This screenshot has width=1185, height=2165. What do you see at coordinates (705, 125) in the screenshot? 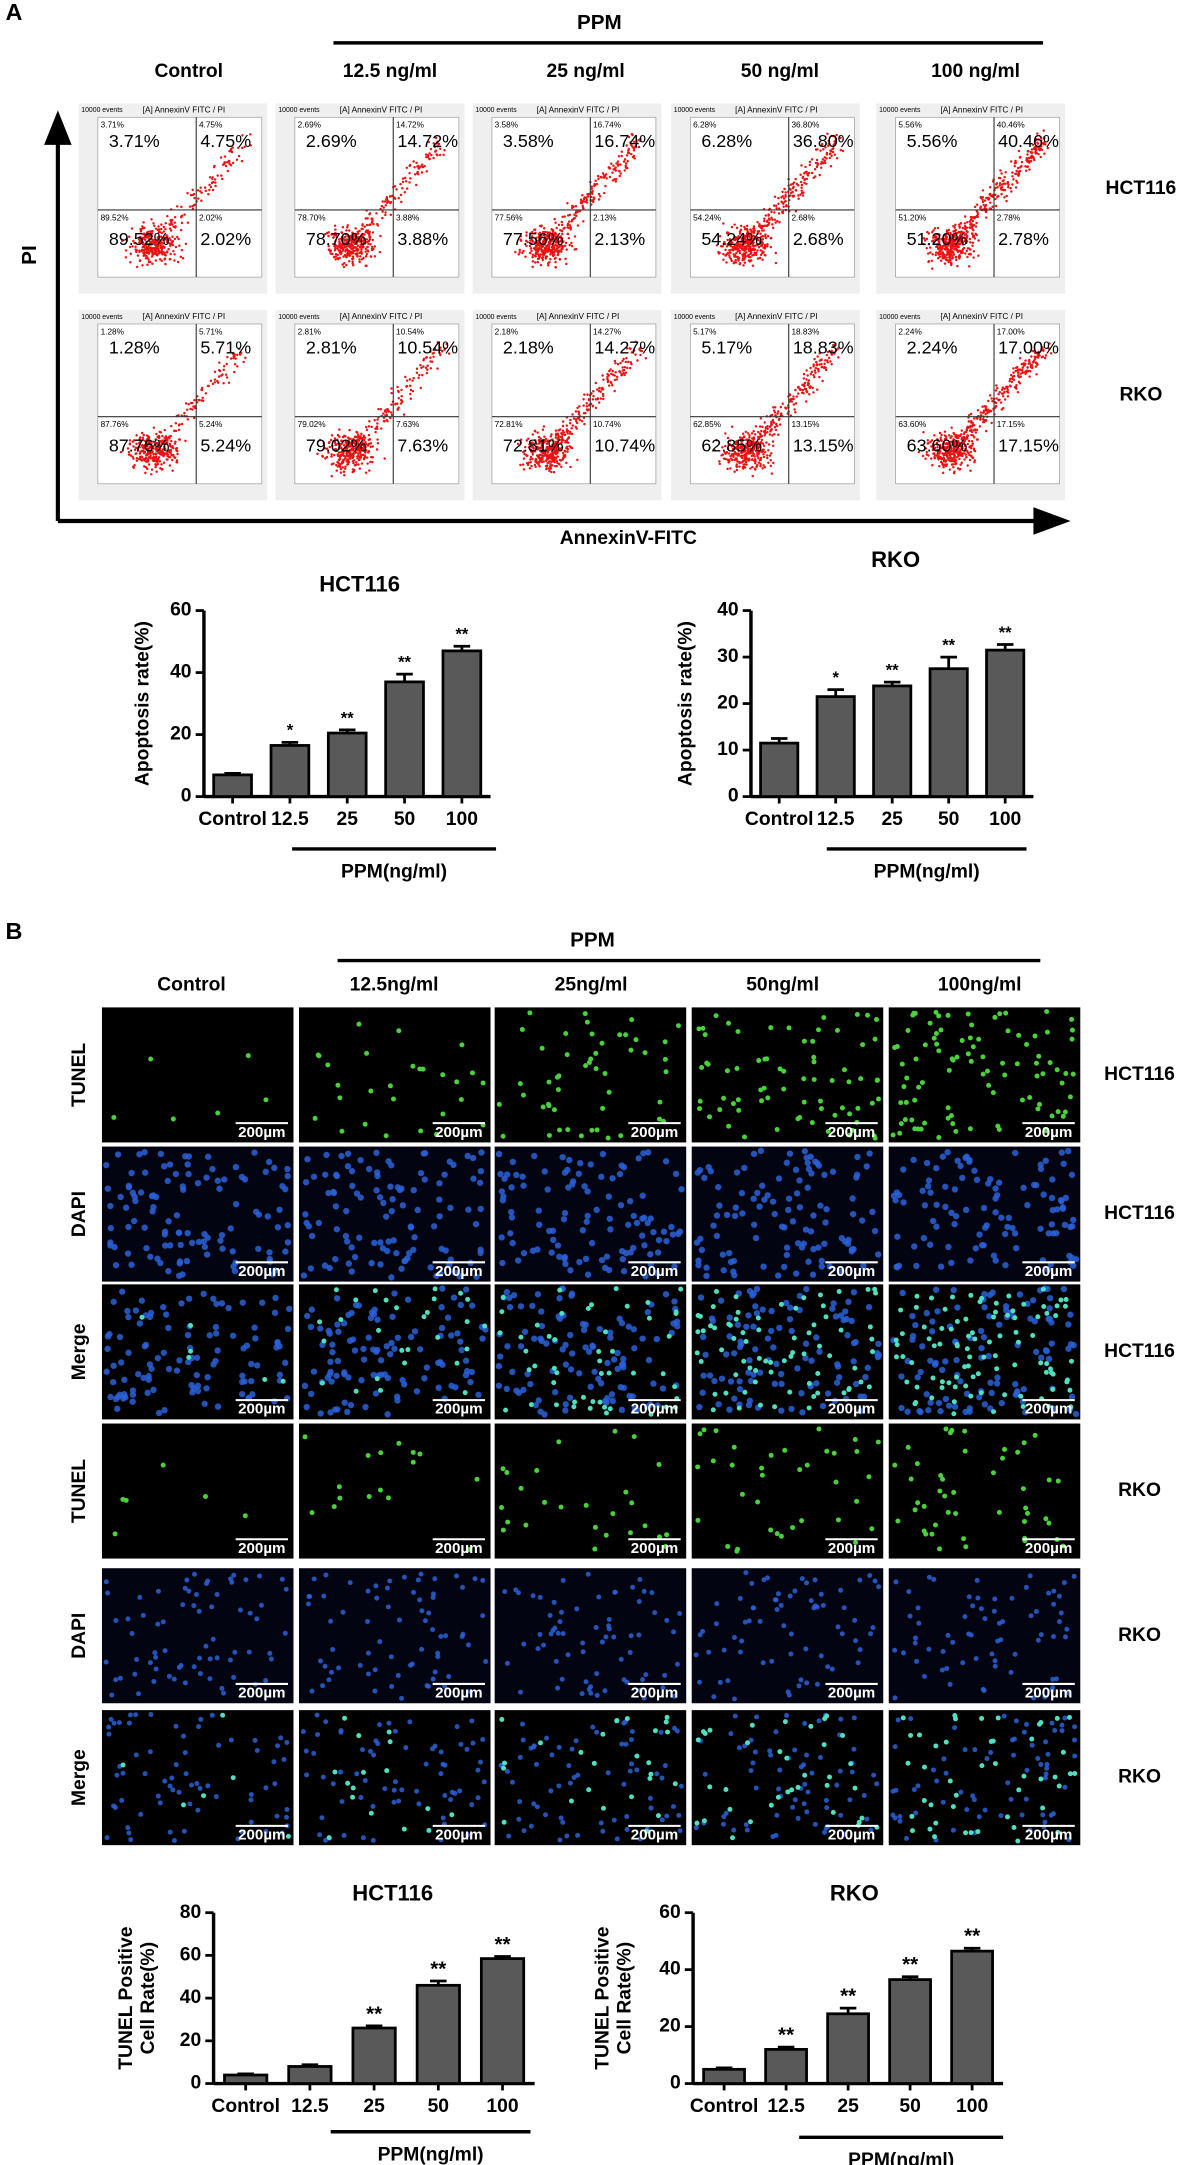
I see `quadrant-small-label: 6.28%` at bounding box center [705, 125].